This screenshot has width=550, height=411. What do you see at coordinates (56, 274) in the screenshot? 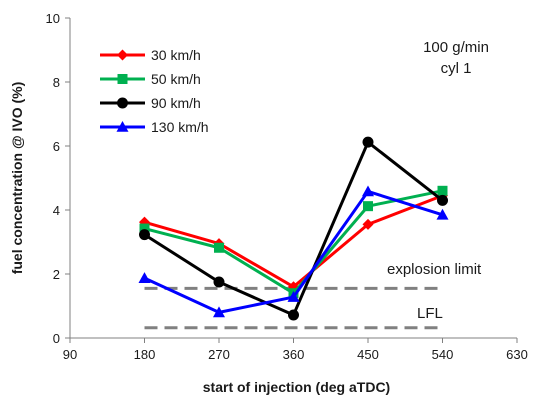
I see `y-tick-label: 2` at bounding box center [56, 274].